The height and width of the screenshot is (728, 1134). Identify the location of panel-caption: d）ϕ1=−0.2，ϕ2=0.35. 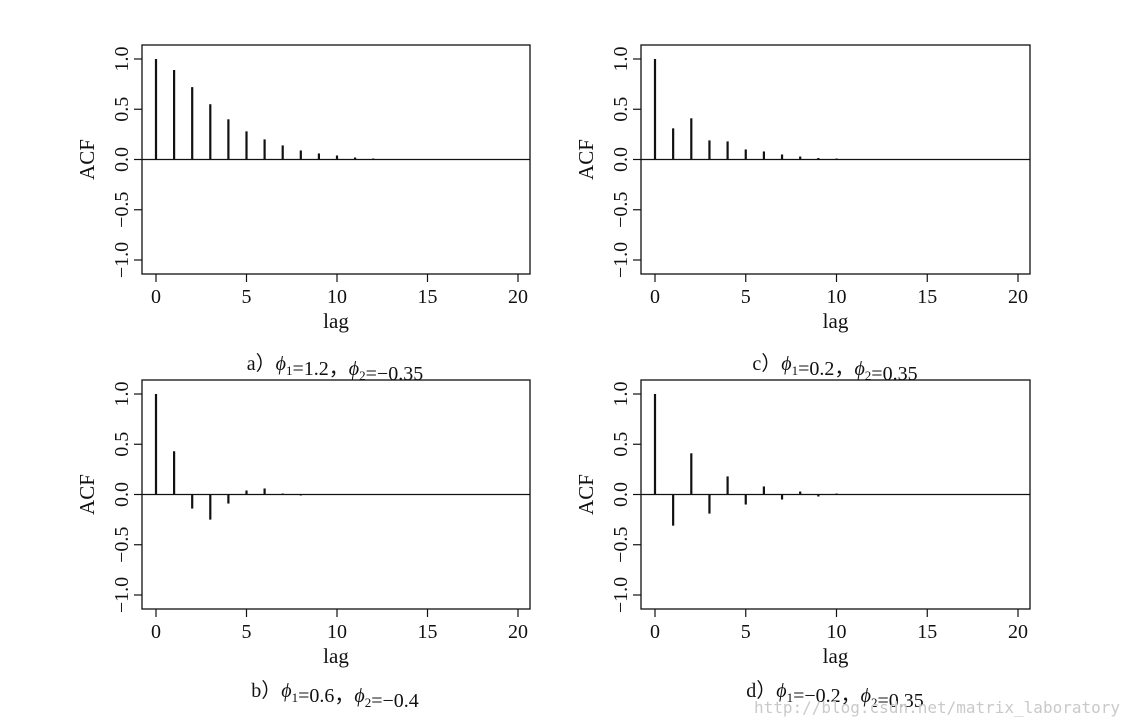
(835, 695).